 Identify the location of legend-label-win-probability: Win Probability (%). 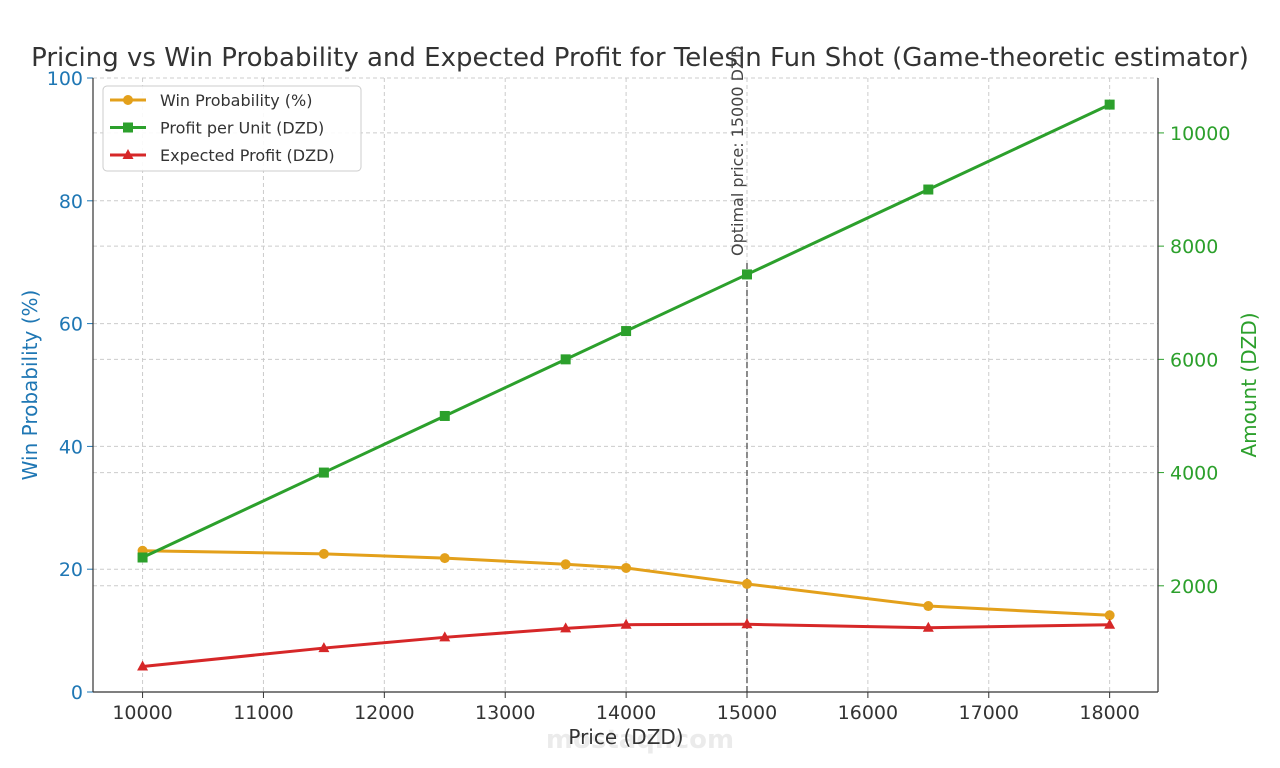
(236, 100).